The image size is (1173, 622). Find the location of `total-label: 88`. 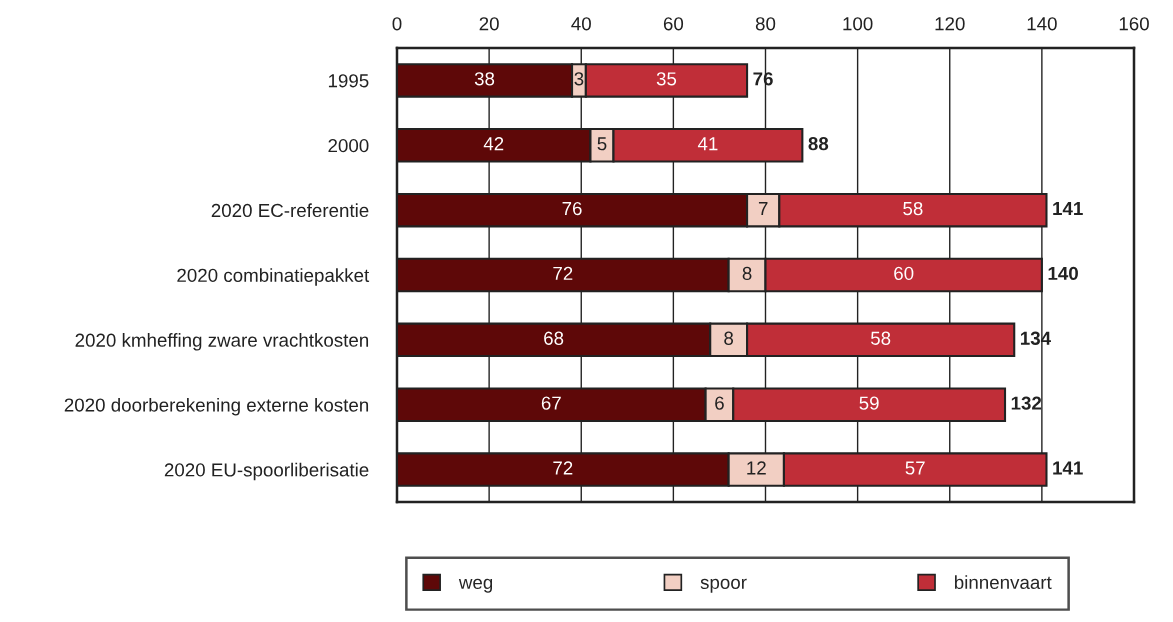

total-label: 88 is located at coordinates (818, 144).